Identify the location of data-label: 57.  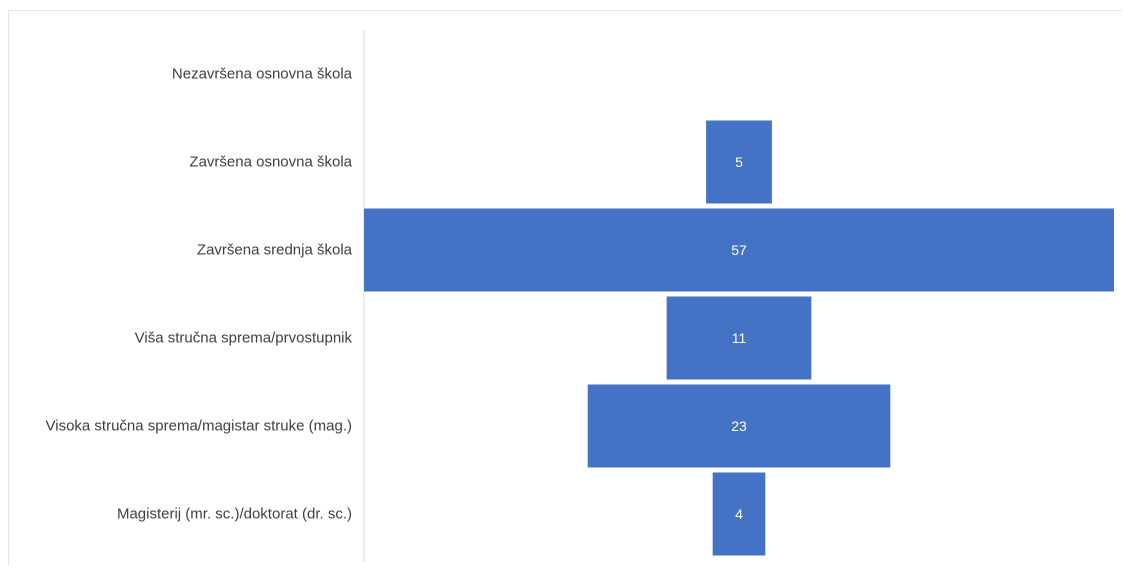
(739, 250).